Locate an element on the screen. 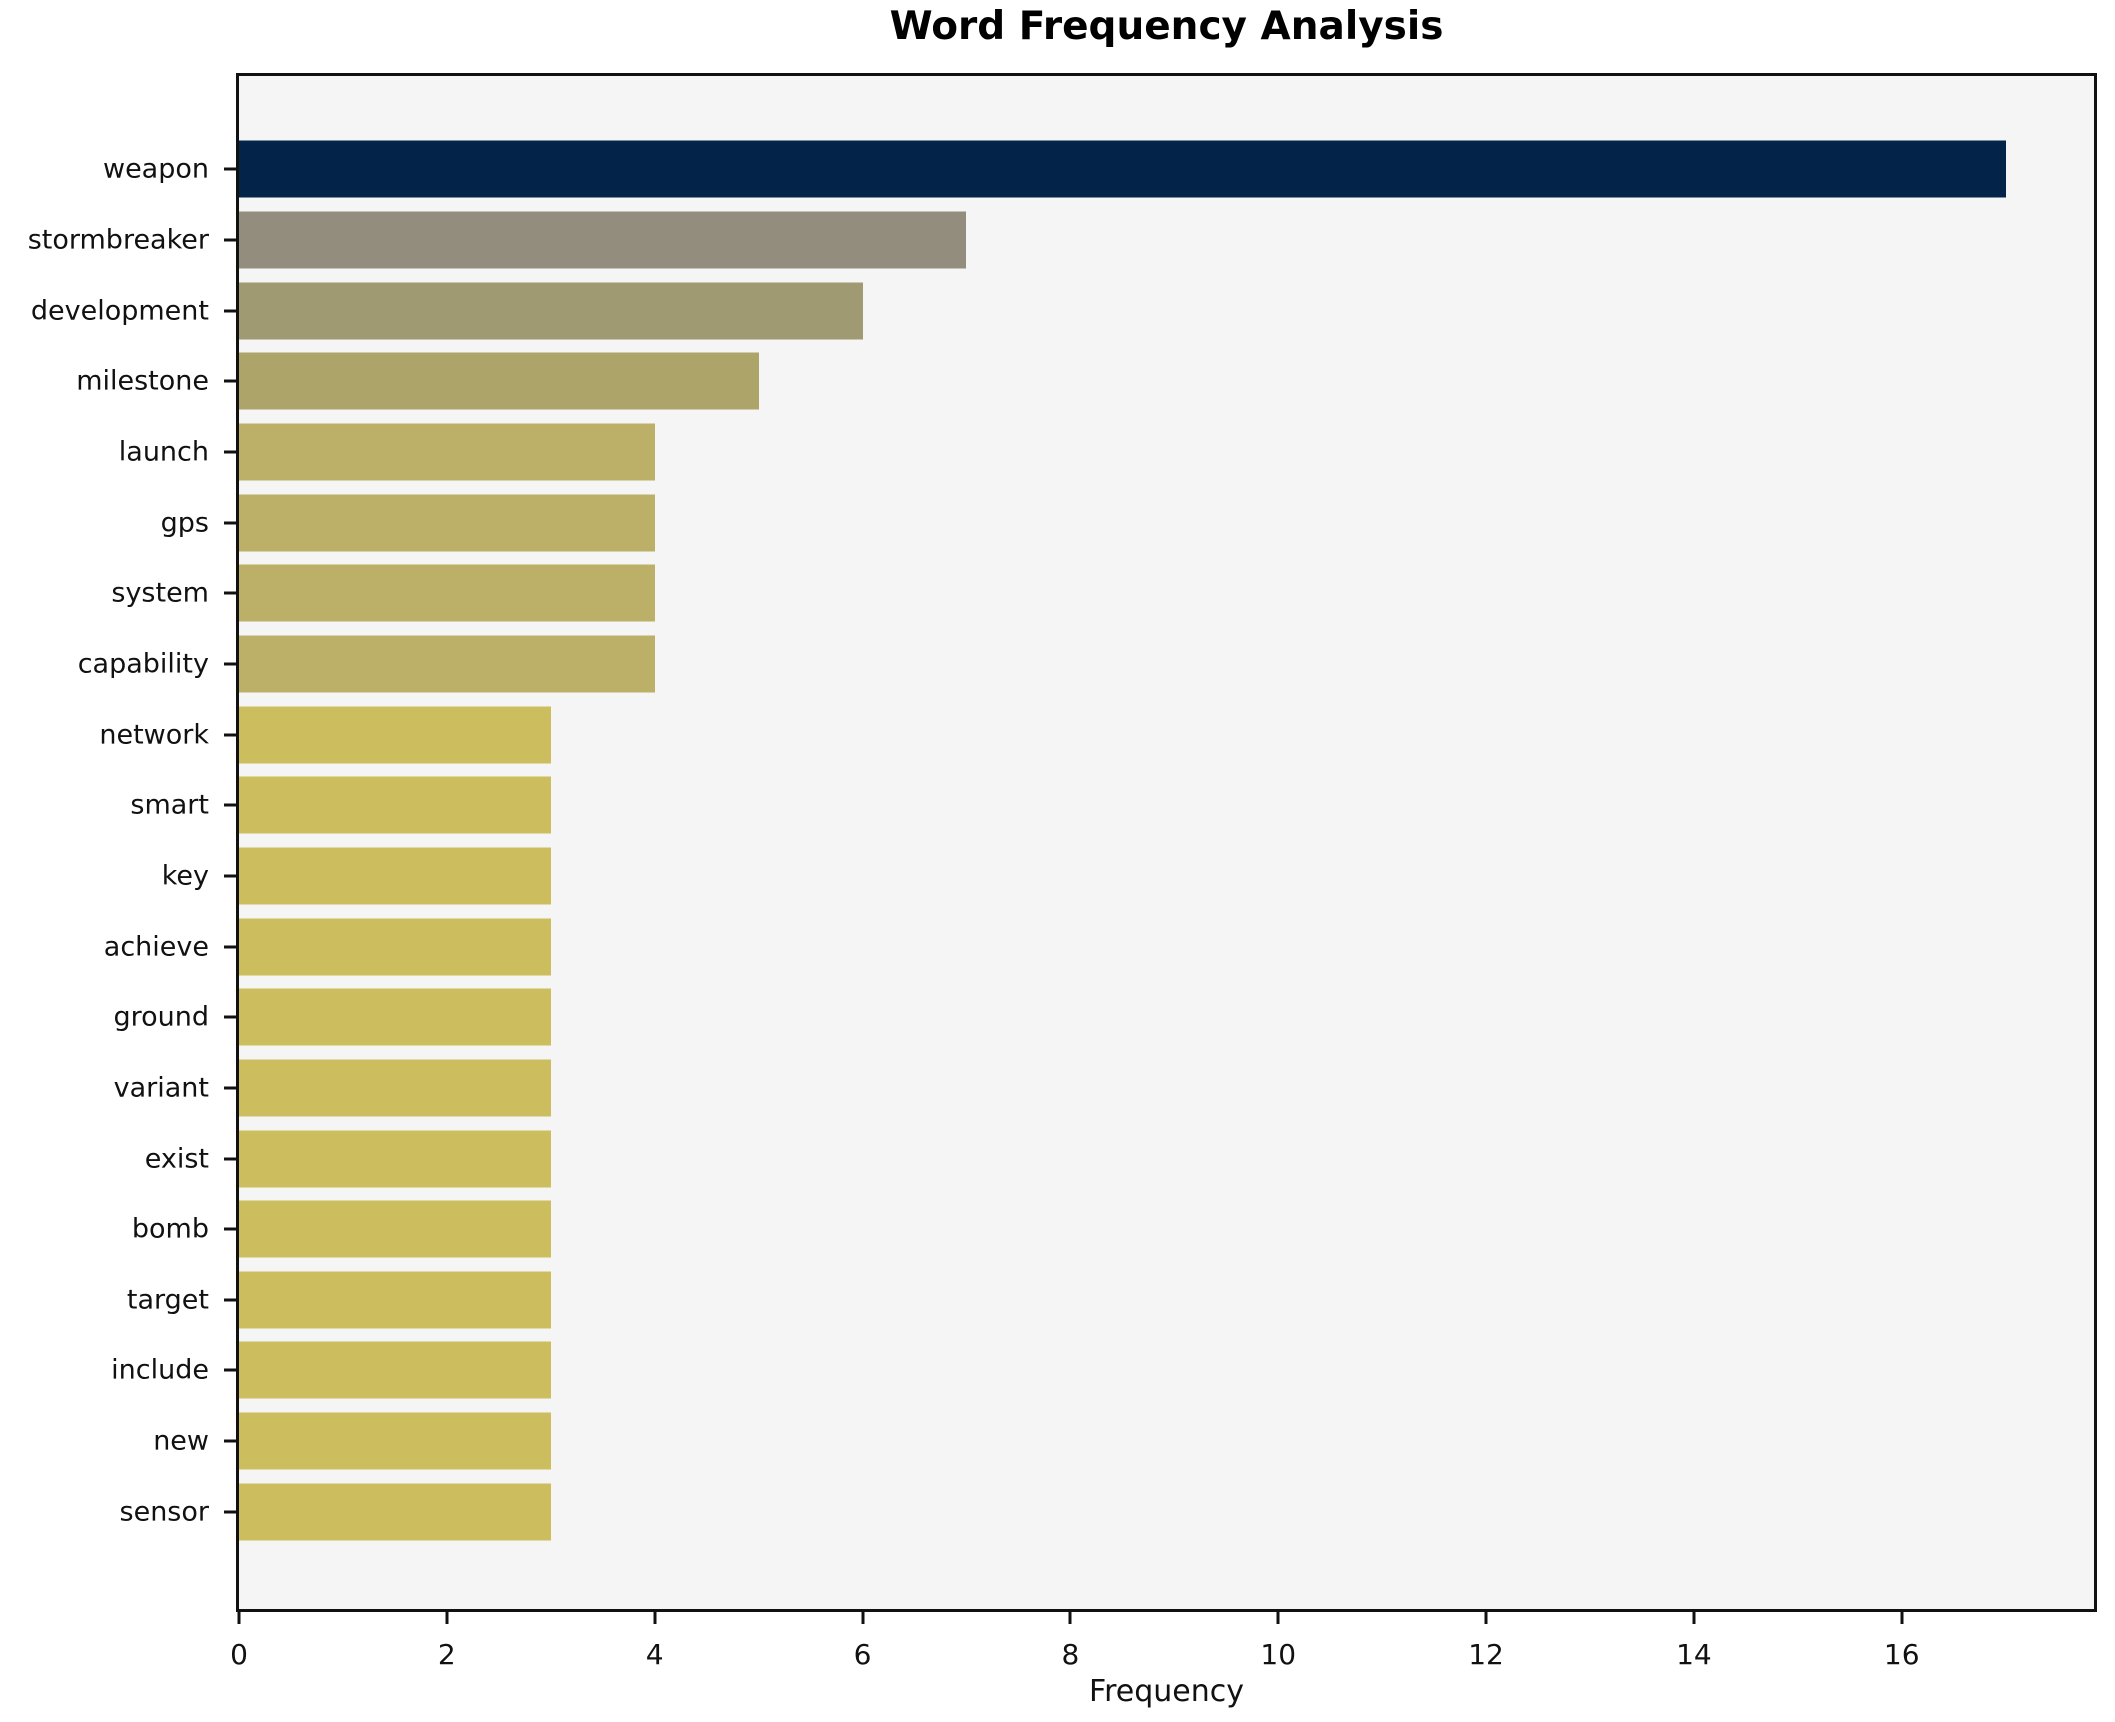  y-axis-label: bomb is located at coordinates (170, 1229).